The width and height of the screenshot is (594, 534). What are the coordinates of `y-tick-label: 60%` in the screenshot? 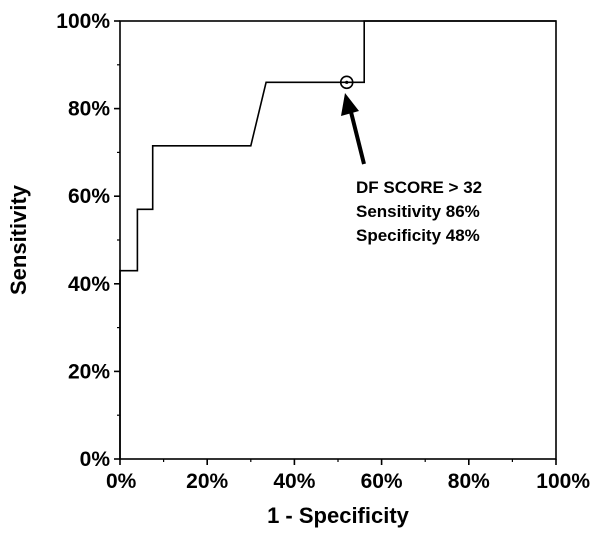 It's located at (89, 196).